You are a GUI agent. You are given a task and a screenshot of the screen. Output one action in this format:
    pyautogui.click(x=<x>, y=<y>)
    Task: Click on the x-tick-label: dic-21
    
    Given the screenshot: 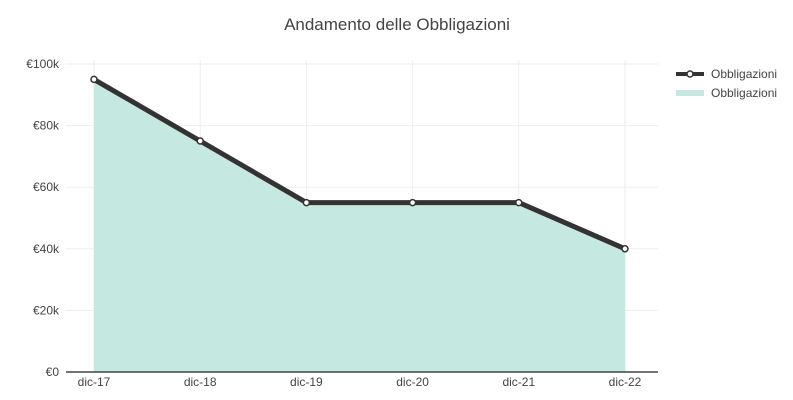 What is the action you would take?
    pyautogui.click(x=518, y=382)
    